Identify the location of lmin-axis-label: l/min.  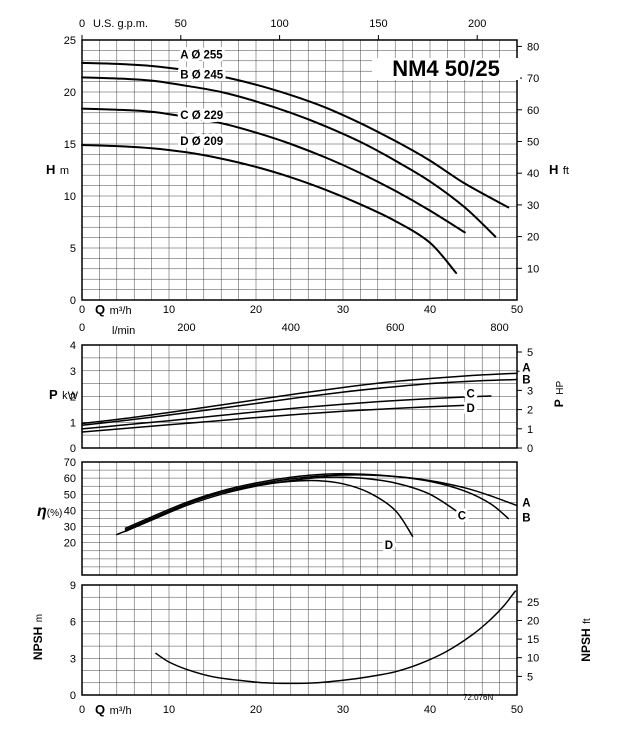
(123, 330).